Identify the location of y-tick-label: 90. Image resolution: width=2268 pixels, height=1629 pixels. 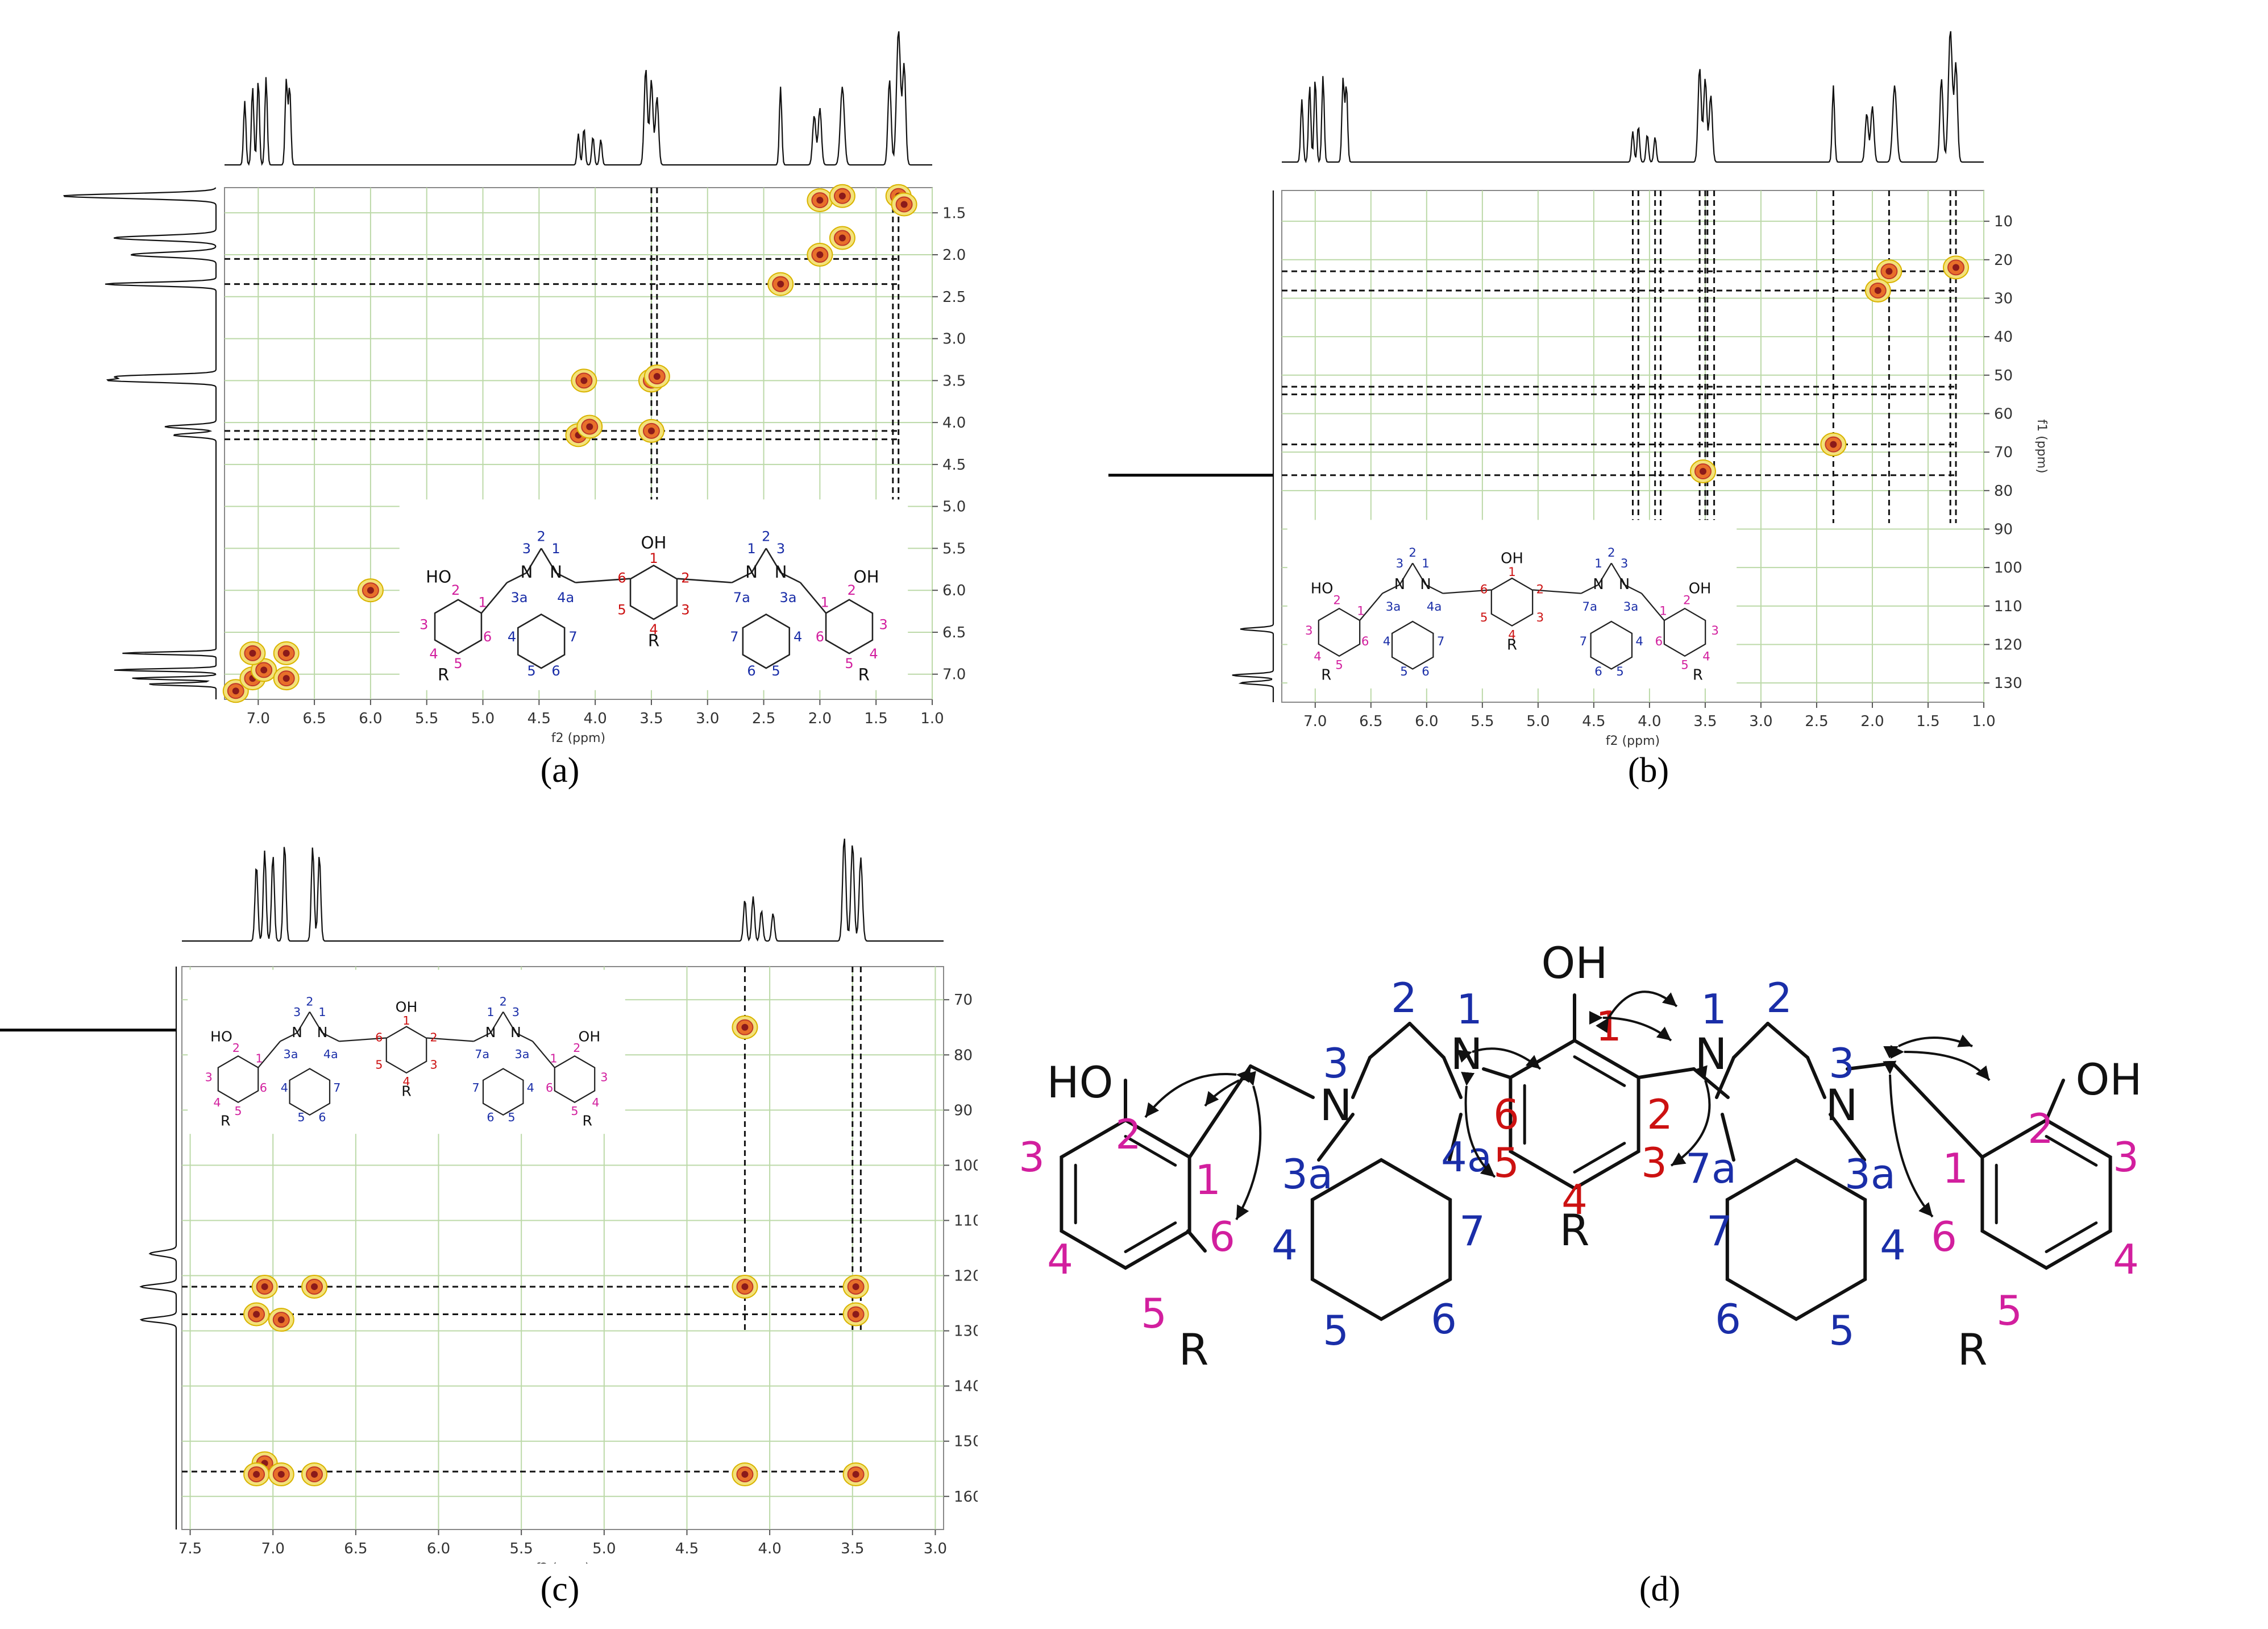
(2003, 529).